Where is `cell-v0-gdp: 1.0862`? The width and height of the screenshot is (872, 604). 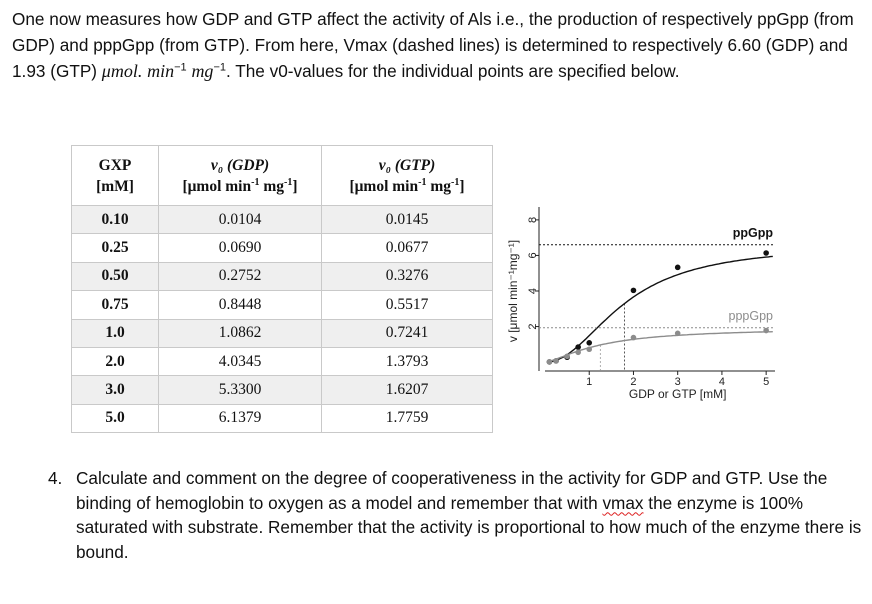 cell-v0-gdp: 1.0862 is located at coordinates (240, 333).